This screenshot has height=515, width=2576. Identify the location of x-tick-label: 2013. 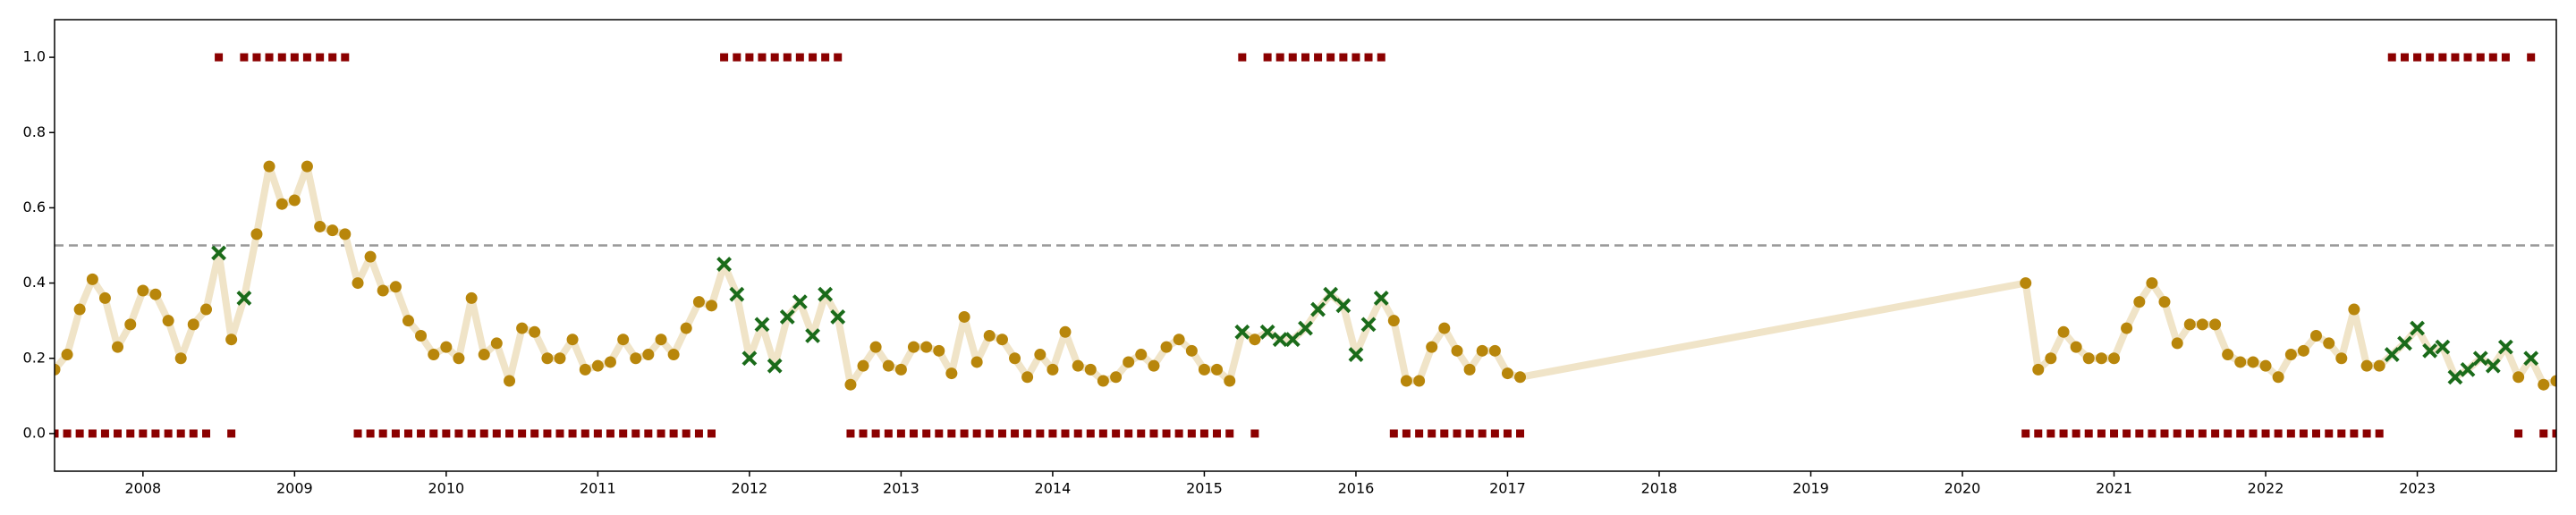
(901, 489).